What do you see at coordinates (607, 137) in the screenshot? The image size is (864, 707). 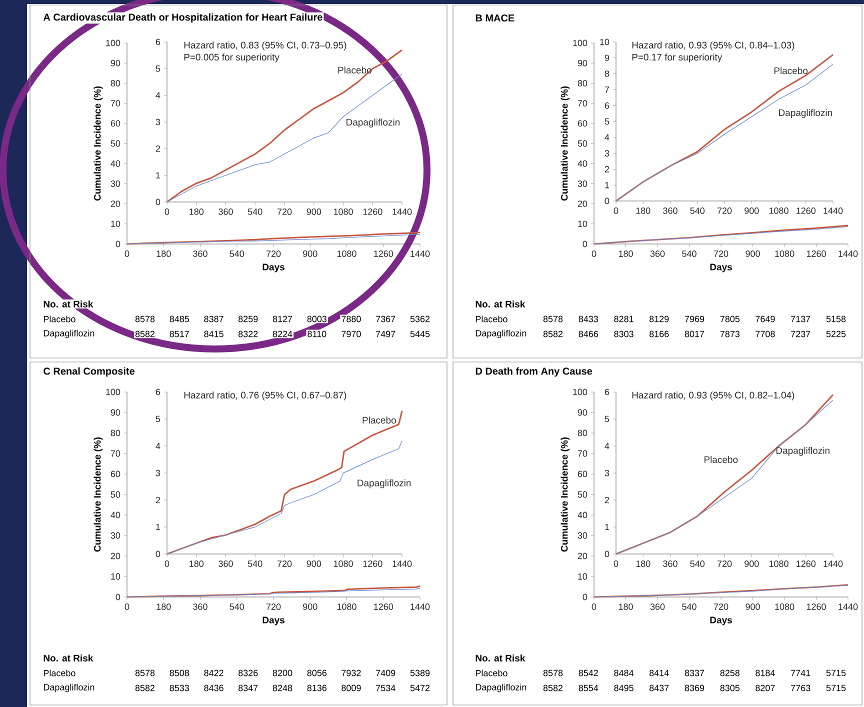 I see `y-tick-label: 4` at bounding box center [607, 137].